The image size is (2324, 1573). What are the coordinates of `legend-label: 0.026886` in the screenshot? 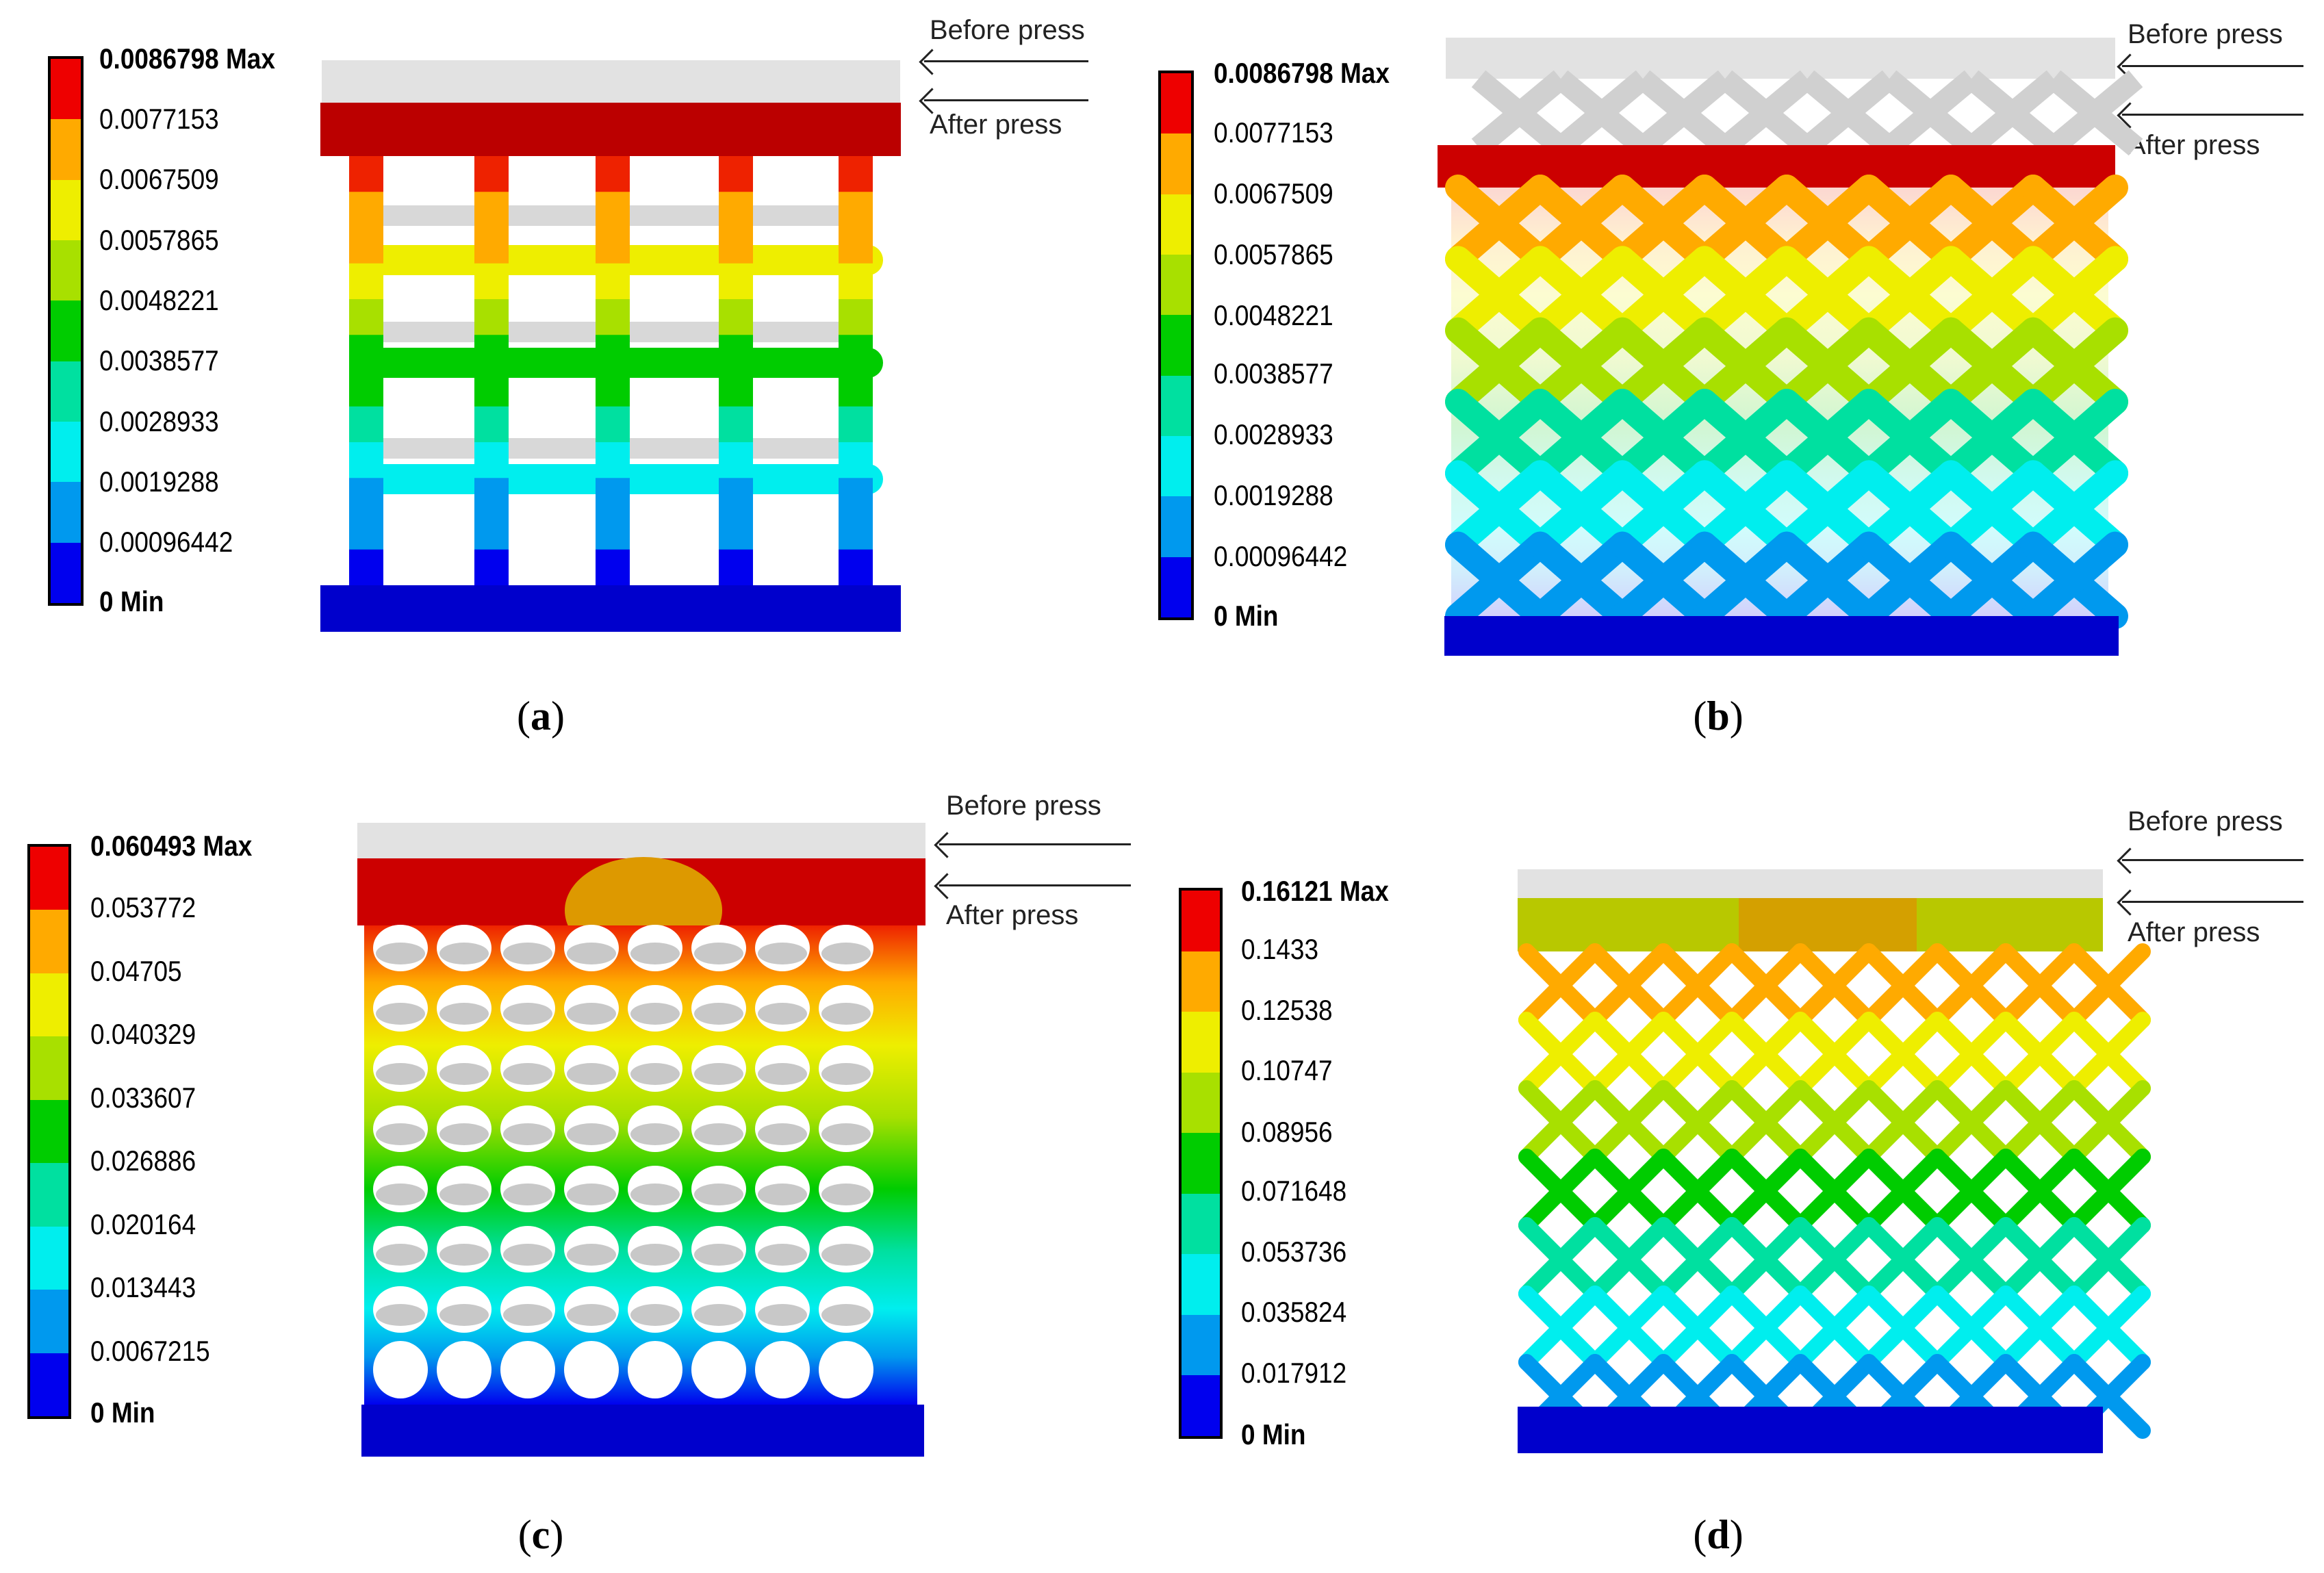 It's located at (143, 1160).